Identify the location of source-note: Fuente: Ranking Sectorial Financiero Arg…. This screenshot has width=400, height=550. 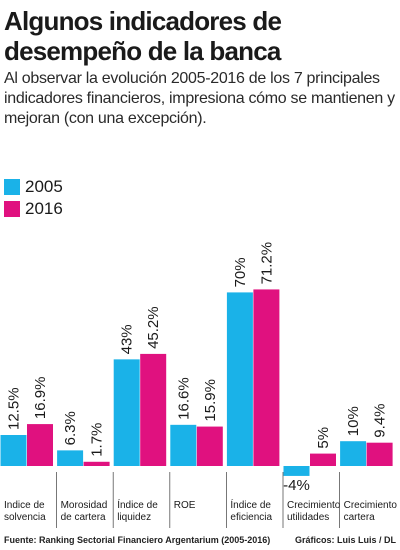
(137, 540).